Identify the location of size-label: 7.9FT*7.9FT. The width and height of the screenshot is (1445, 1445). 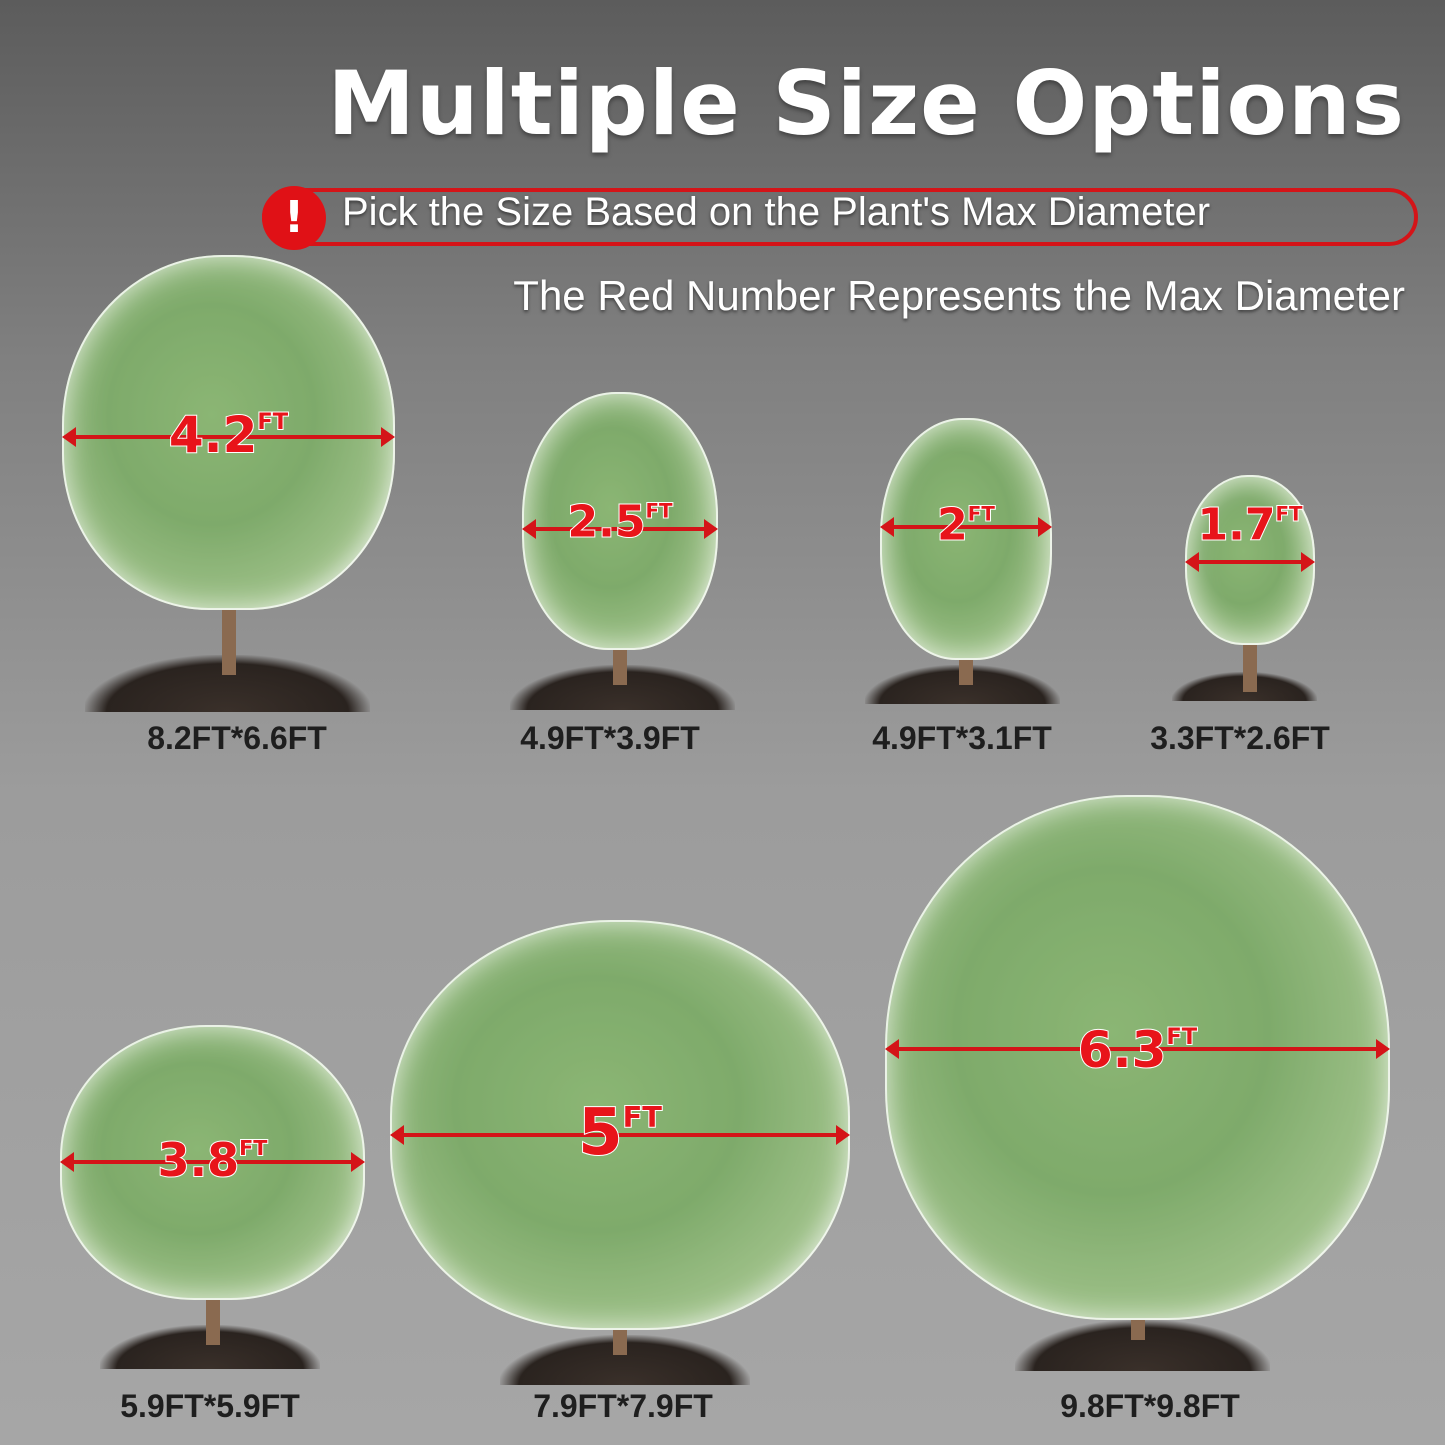
(623, 1406).